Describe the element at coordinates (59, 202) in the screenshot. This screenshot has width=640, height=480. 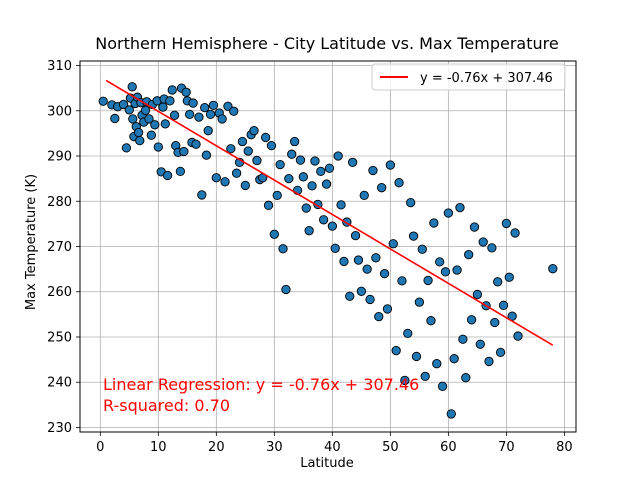
I see `y-tick-label: 280` at that location.